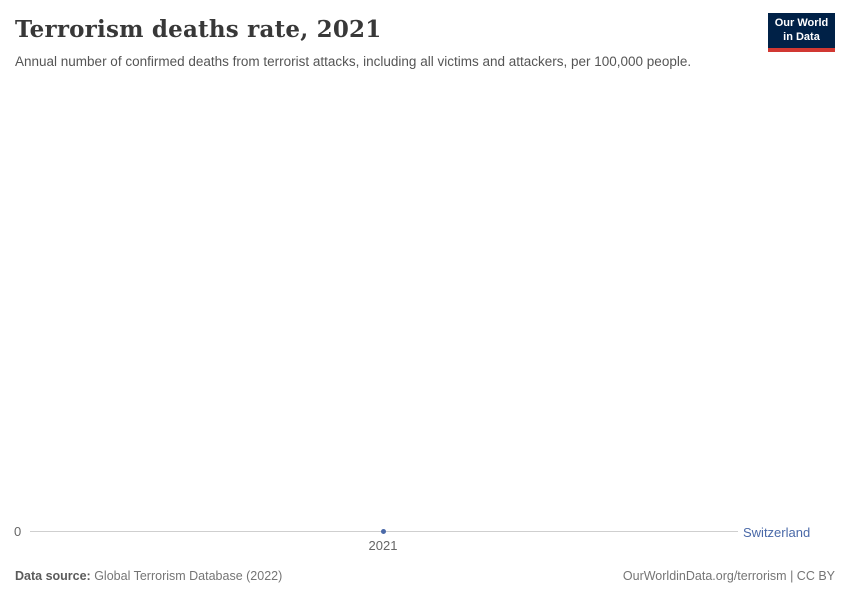  Describe the element at coordinates (777, 532) in the screenshot. I see `entity-label-switzerland: Switzerland` at that location.